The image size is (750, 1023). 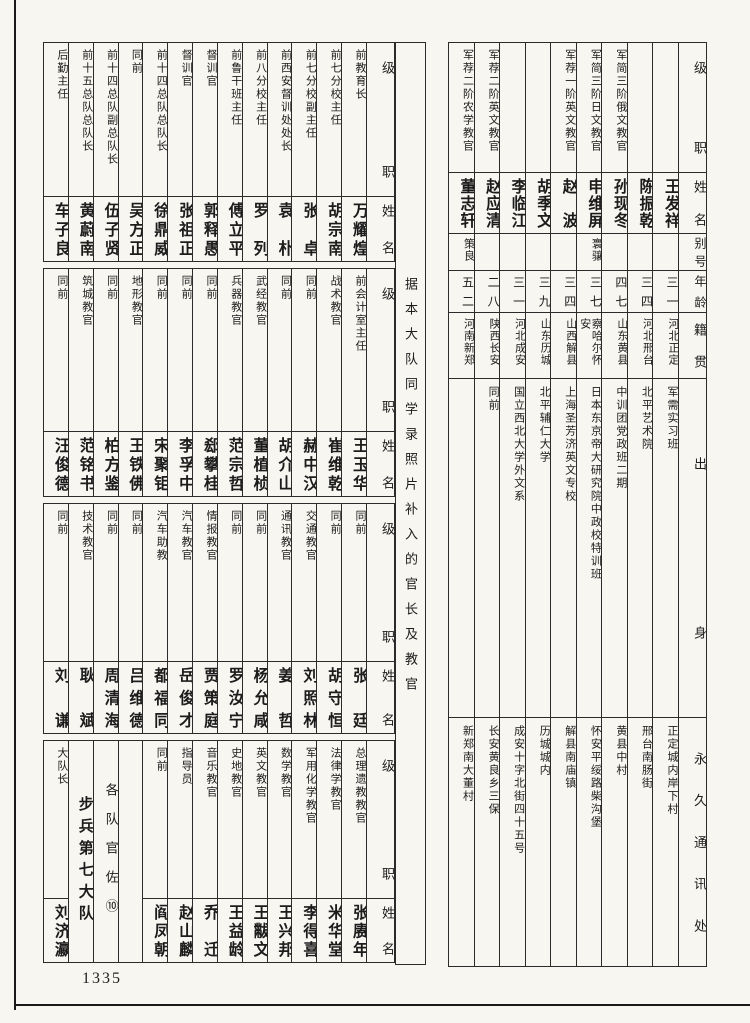 What do you see at coordinates (109, 697) in the screenshot?
I see `name-cell: 周清海` at bounding box center [109, 697].